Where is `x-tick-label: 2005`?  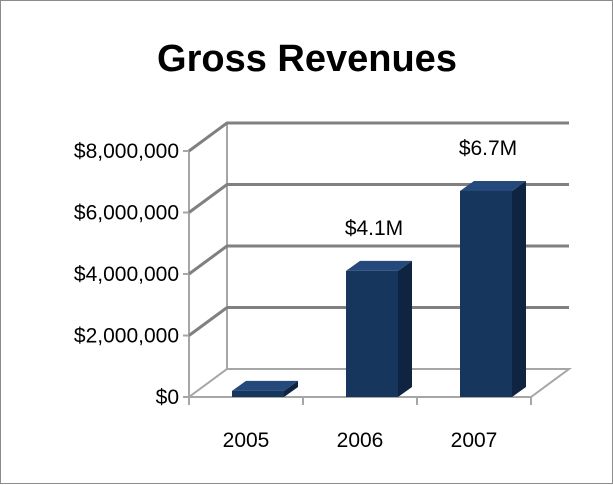 x-tick-label: 2005 is located at coordinates (246, 440).